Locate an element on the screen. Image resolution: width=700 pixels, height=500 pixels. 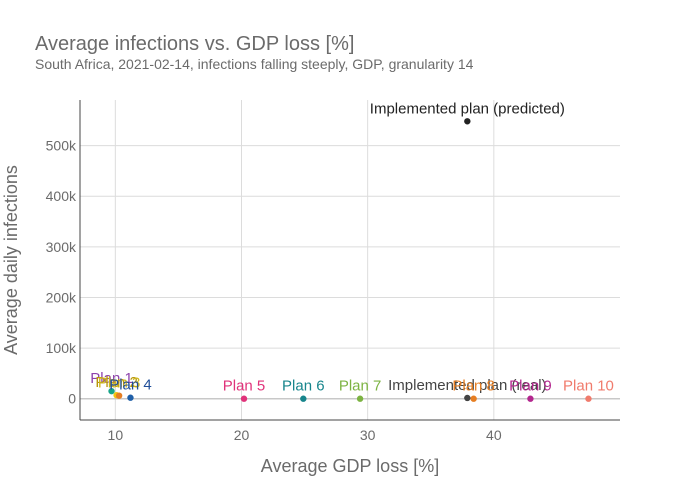
point-label: Plan 3 is located at coordinates (119, 383).